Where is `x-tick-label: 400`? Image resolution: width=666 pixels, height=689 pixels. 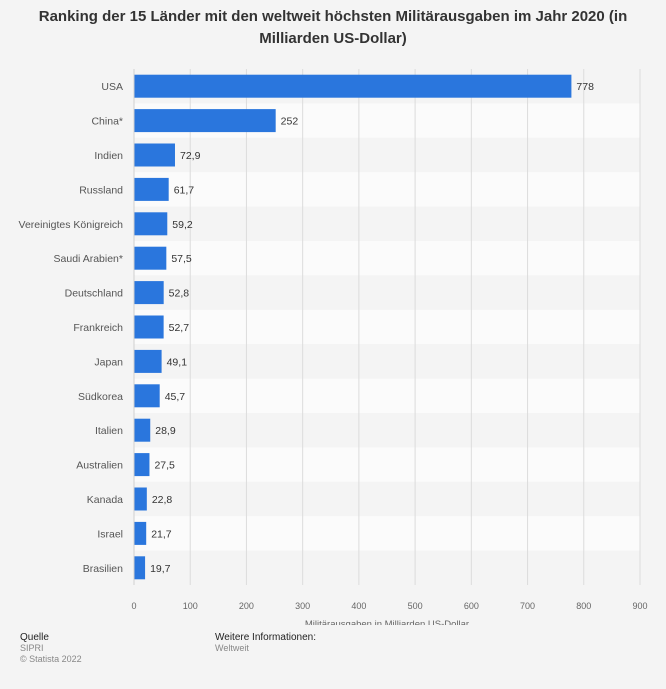 x-tick-label: 400 is located at coordinates (358, 606).